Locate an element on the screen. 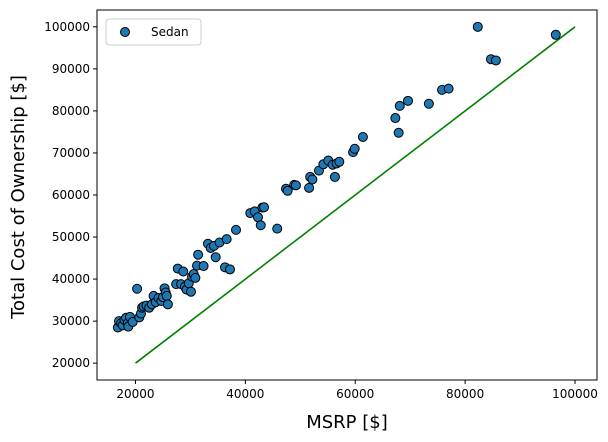  y-axis-label: Total Cost of Ownership [$] is located at coordinates (18, 197).